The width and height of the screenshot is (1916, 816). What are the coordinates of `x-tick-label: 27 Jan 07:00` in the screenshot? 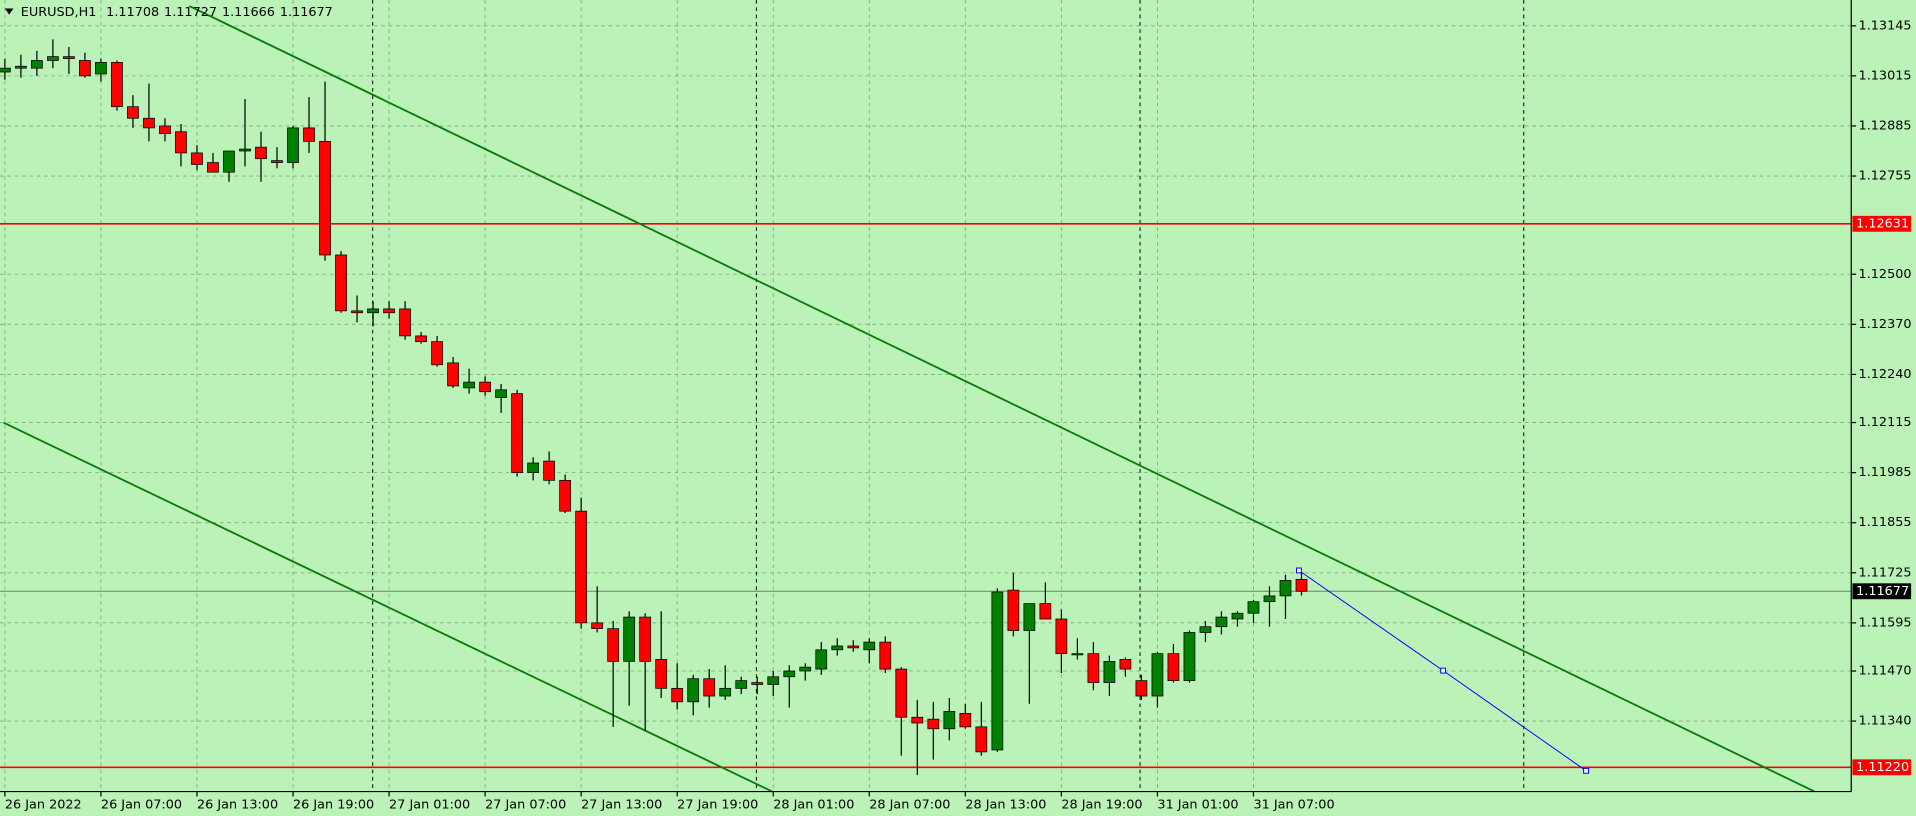 It's located at (525, 805).